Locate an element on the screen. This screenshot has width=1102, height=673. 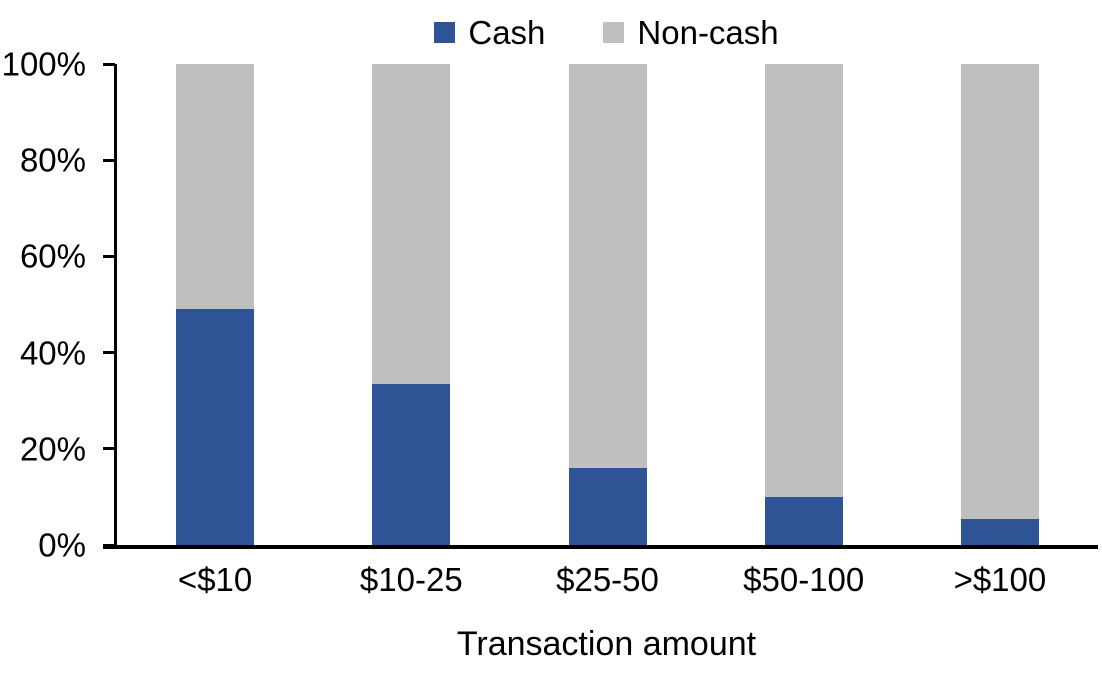
legend-swatch-non-cash is located at coordinates (614, 32).